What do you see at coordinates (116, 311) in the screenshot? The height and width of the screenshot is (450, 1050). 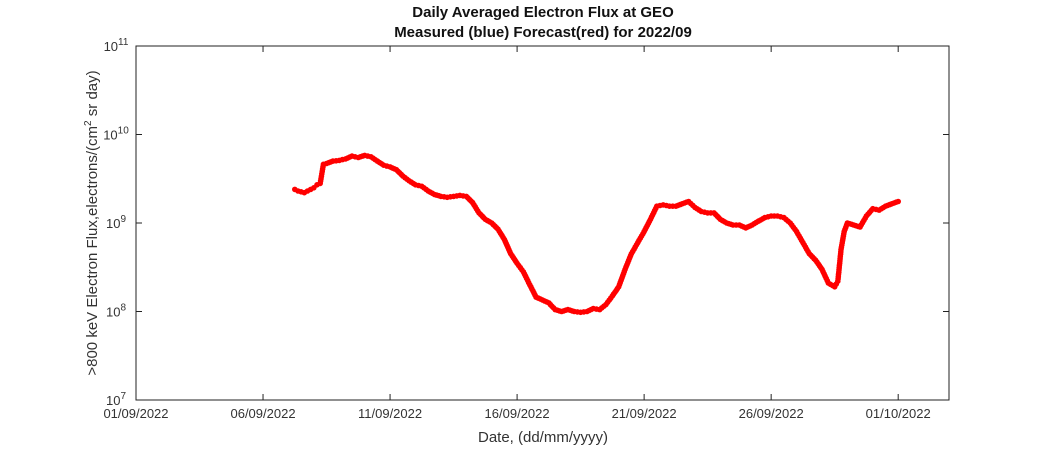 I see `y-tick-label: 10⁸` at bounding box center [116, 311].